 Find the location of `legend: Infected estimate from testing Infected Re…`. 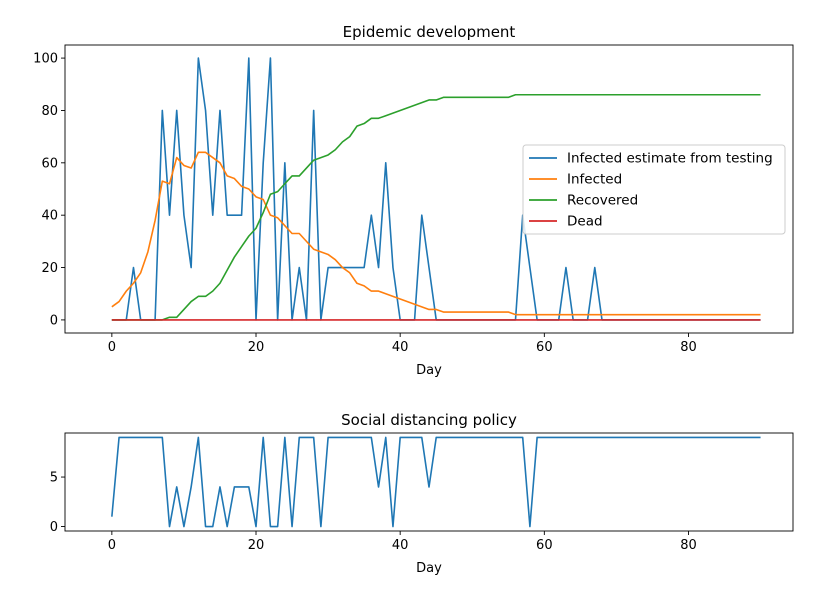

legend: Infected estimate from testing Infected Re… is located at coordinates (654, 189).